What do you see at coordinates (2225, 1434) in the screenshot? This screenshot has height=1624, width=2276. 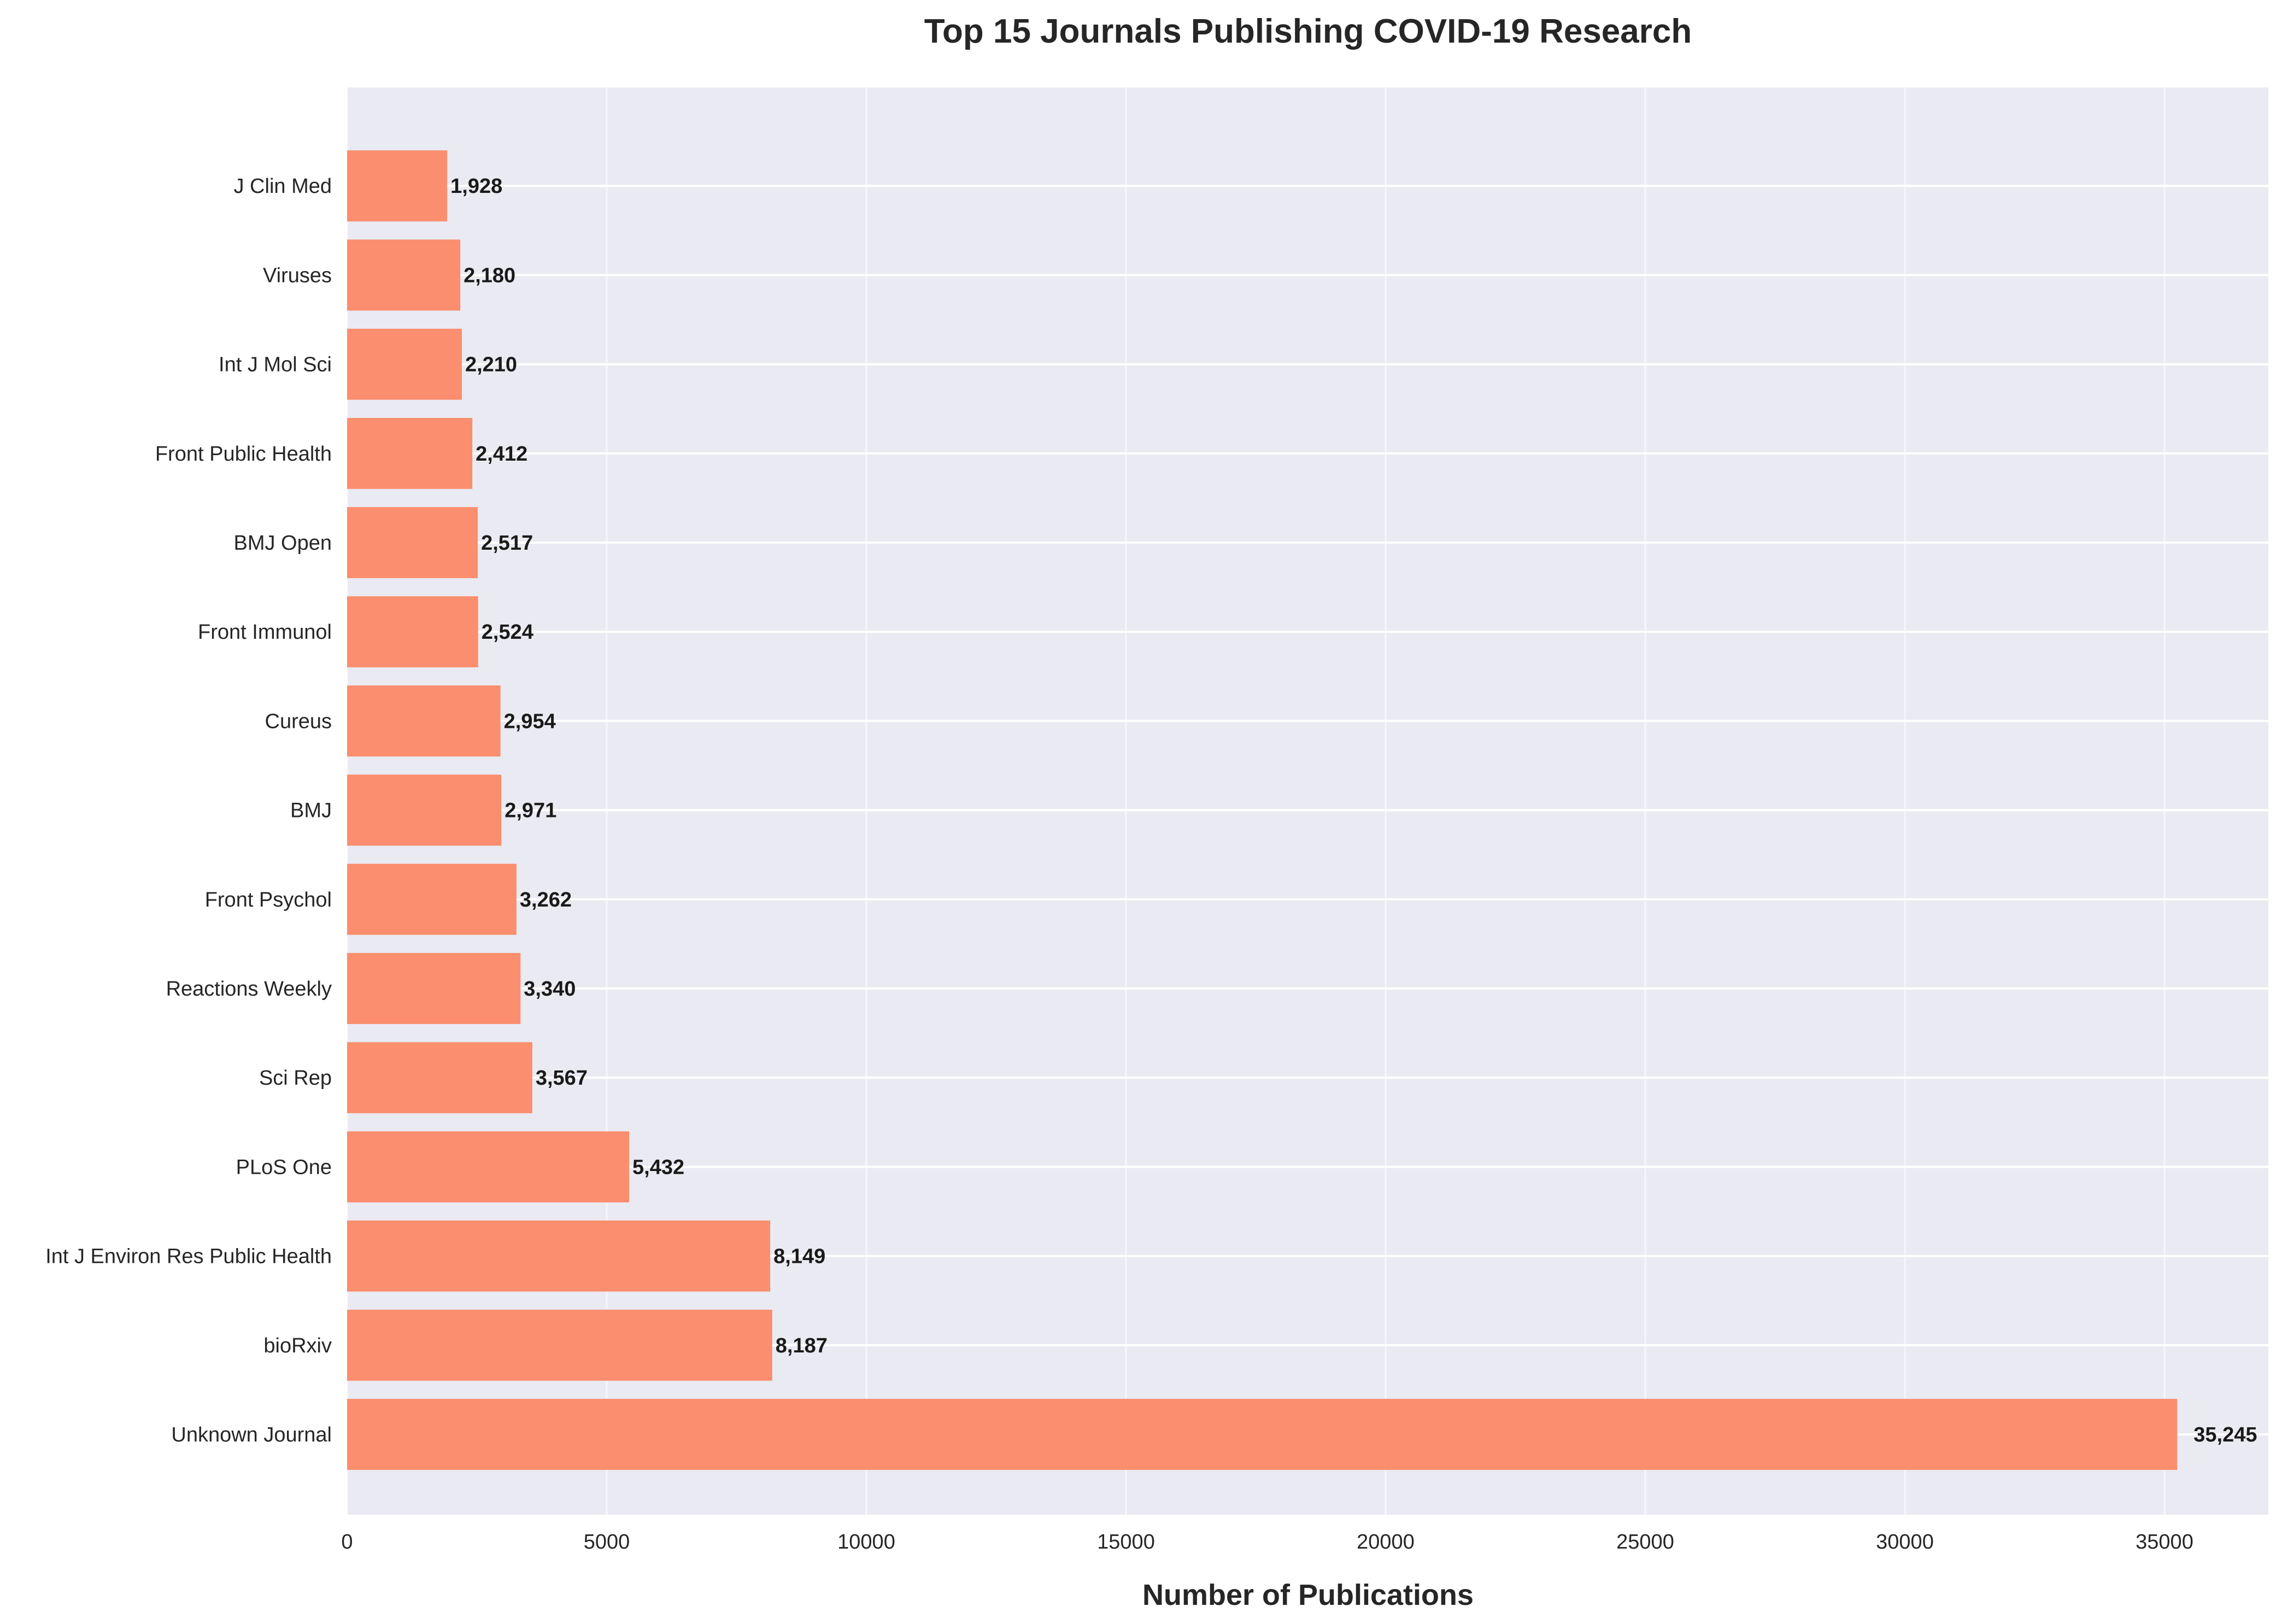 I see `data-label: 35,245` at bounding box center [2225, 1434].